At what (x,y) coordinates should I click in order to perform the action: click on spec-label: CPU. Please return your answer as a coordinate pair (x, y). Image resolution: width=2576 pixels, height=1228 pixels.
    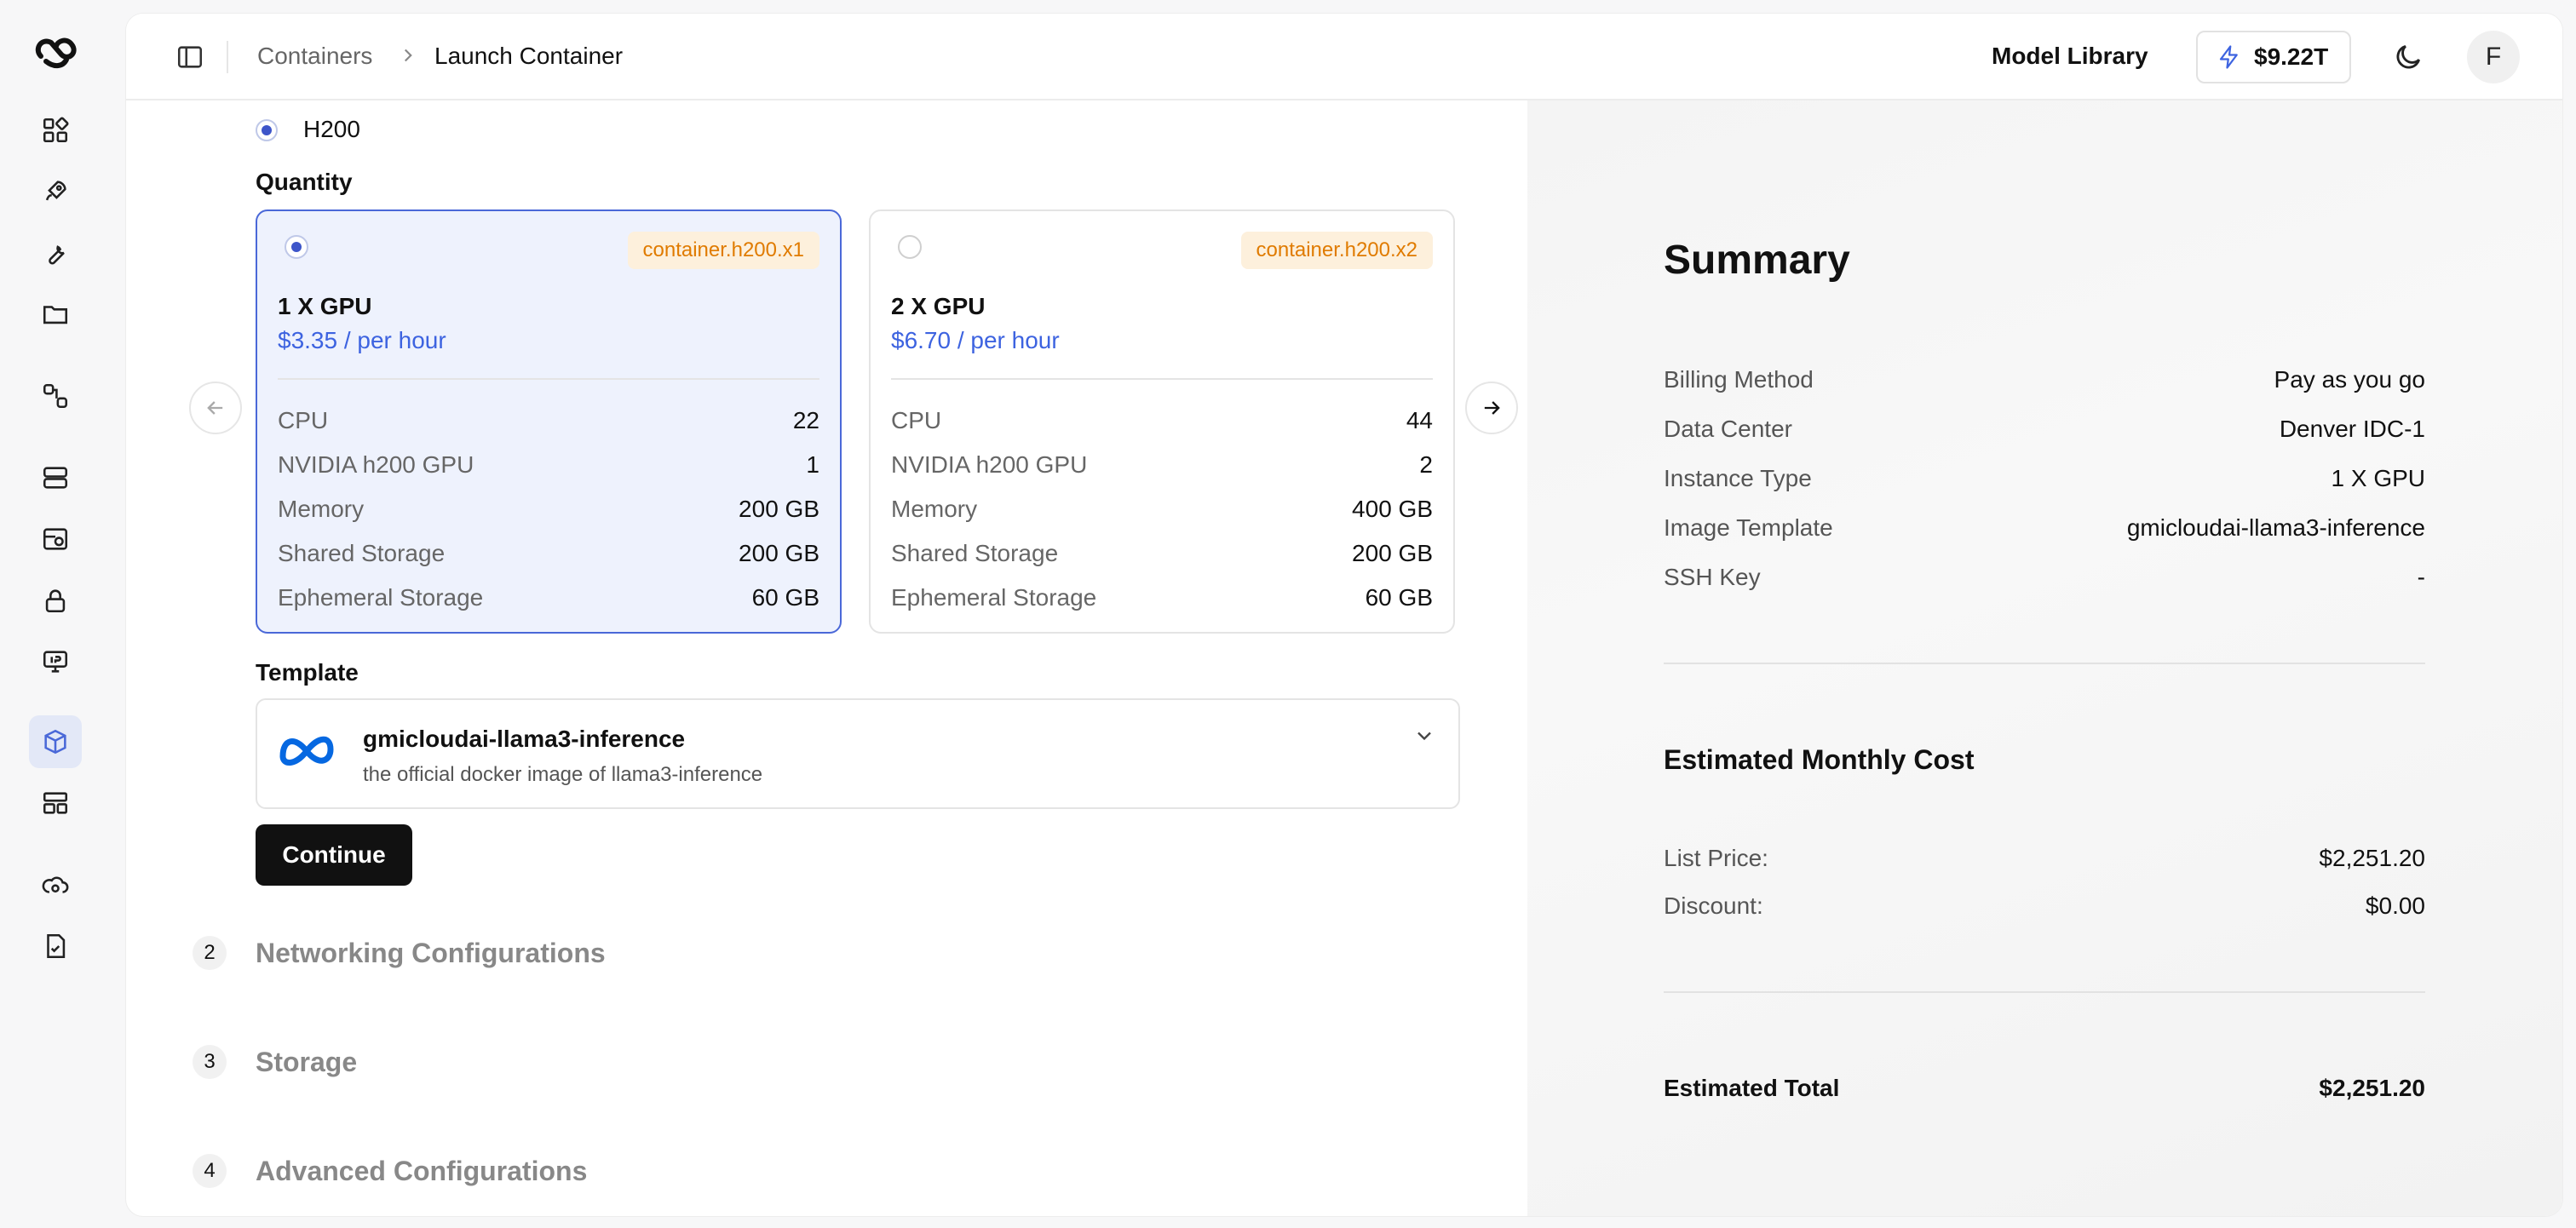
    Looking at the image, I should click on (303, 420).